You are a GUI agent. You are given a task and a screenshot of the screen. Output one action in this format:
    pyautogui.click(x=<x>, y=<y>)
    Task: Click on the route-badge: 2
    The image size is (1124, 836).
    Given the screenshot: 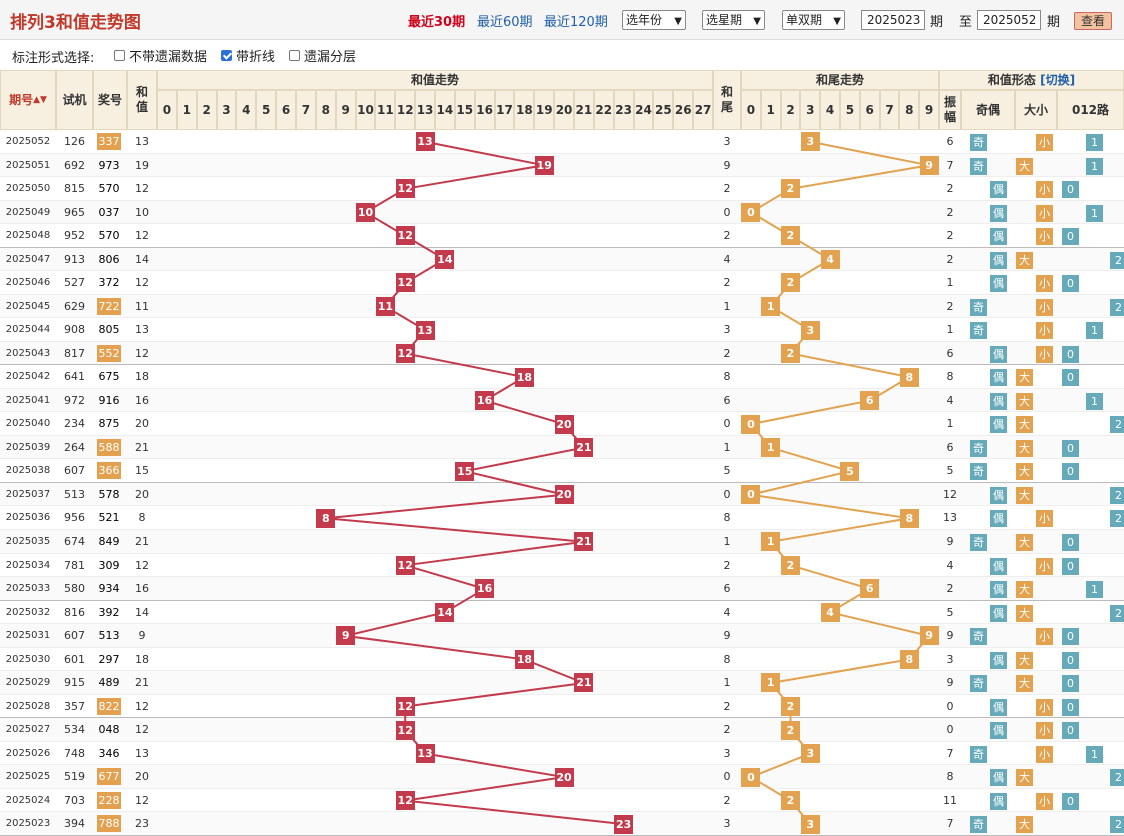 What is the action you would take?
    pyautogui.click(x=1117, y=778)
    